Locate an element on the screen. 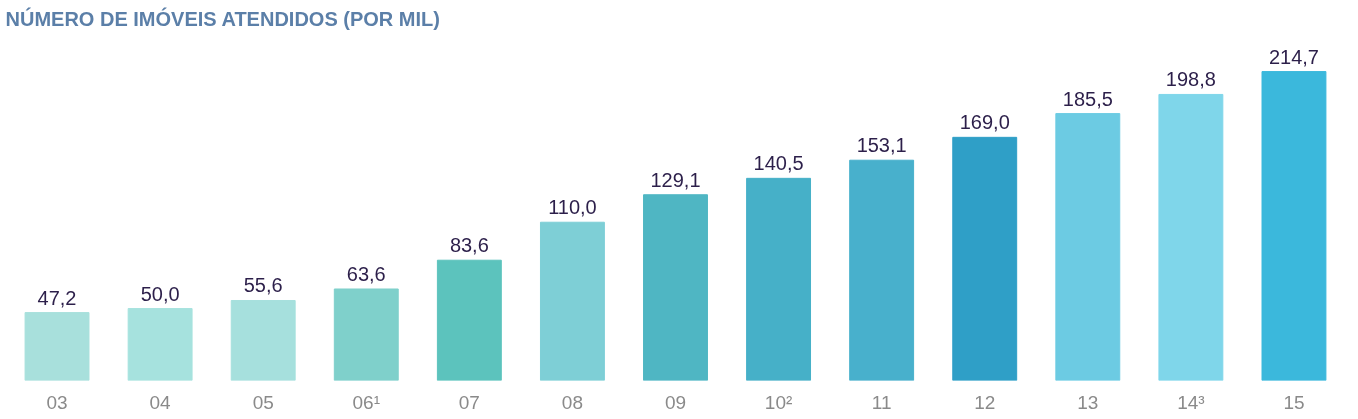  data-label: 153,1 is located at coordinates (881, 145).